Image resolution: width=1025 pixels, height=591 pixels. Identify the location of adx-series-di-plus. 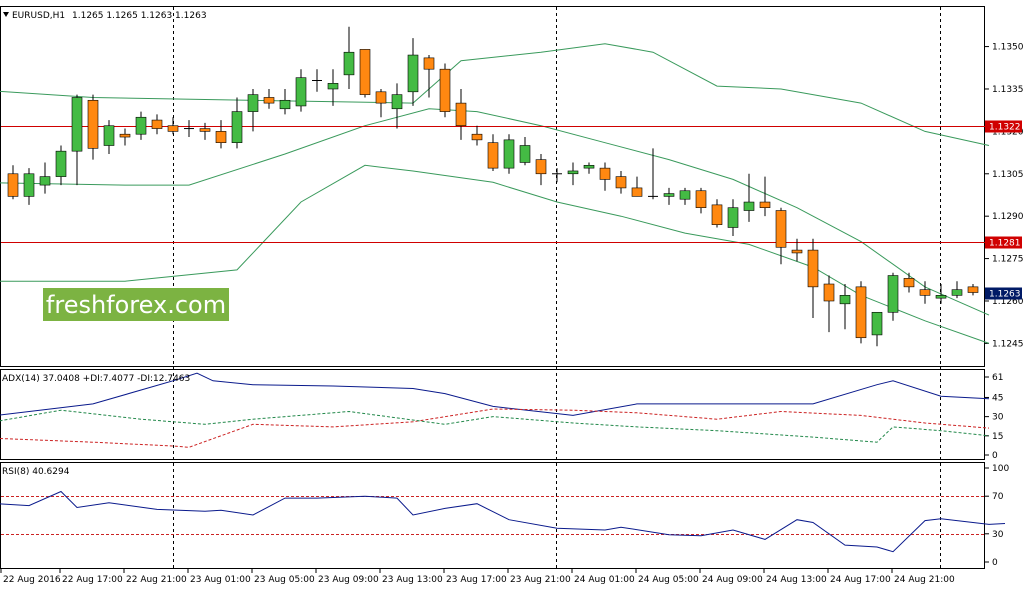
(495, 428).